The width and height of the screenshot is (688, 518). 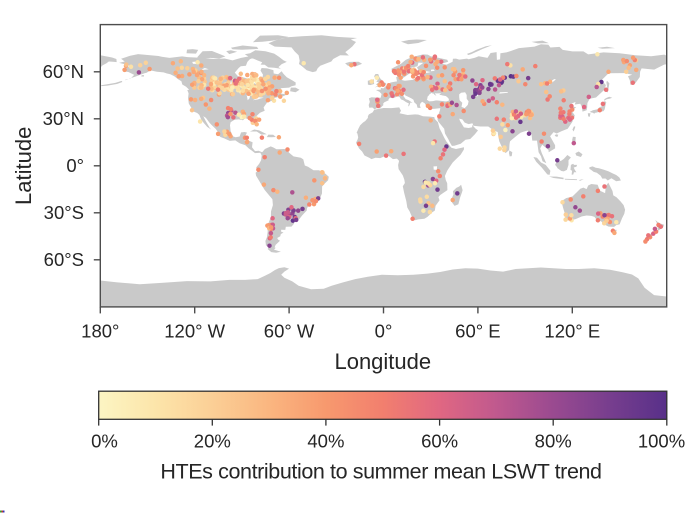 What do you see at coordinates (63, 118) in the screenshot?
I see `svg-text: 30°N` at bounding box center [63, 118].